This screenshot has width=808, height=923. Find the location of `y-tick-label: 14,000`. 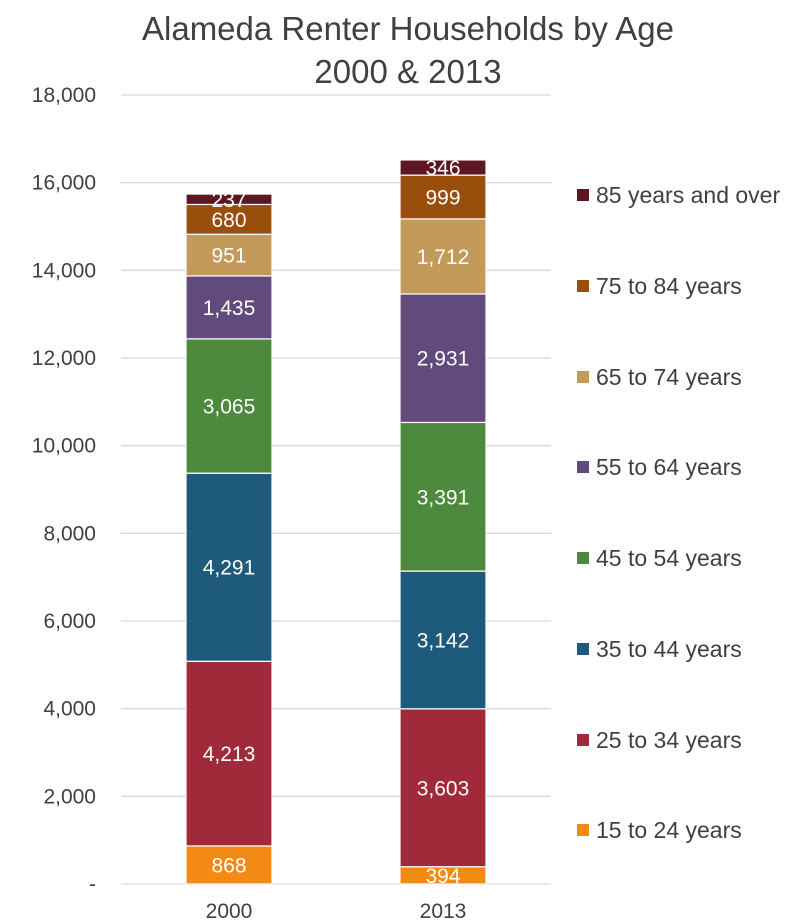

y-tick-label: 14,000 is located at coordinates (64, 270).